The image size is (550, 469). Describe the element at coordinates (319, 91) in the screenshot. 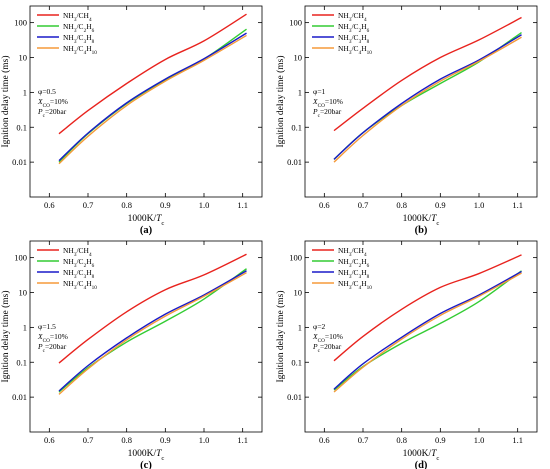

I see `condition-annotation: φ=1` at that location.